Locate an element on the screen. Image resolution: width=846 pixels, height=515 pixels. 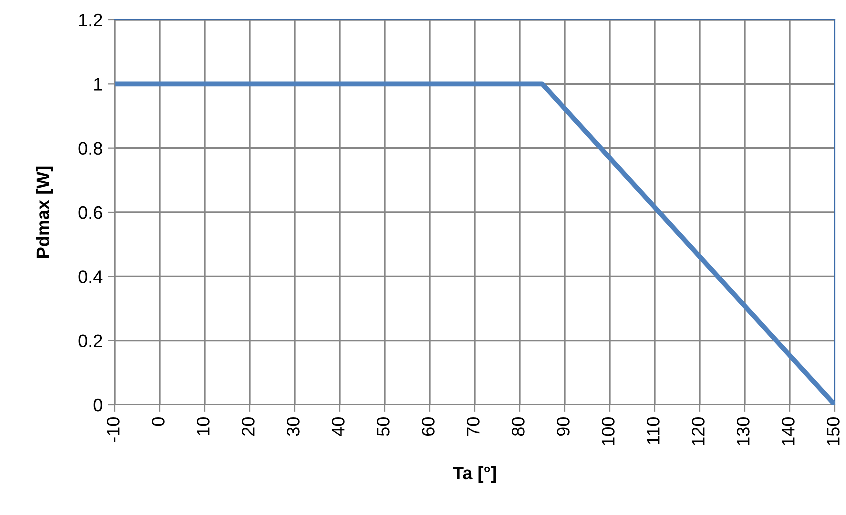
x-tick-label: 90 is located at coordinates (563, 427).